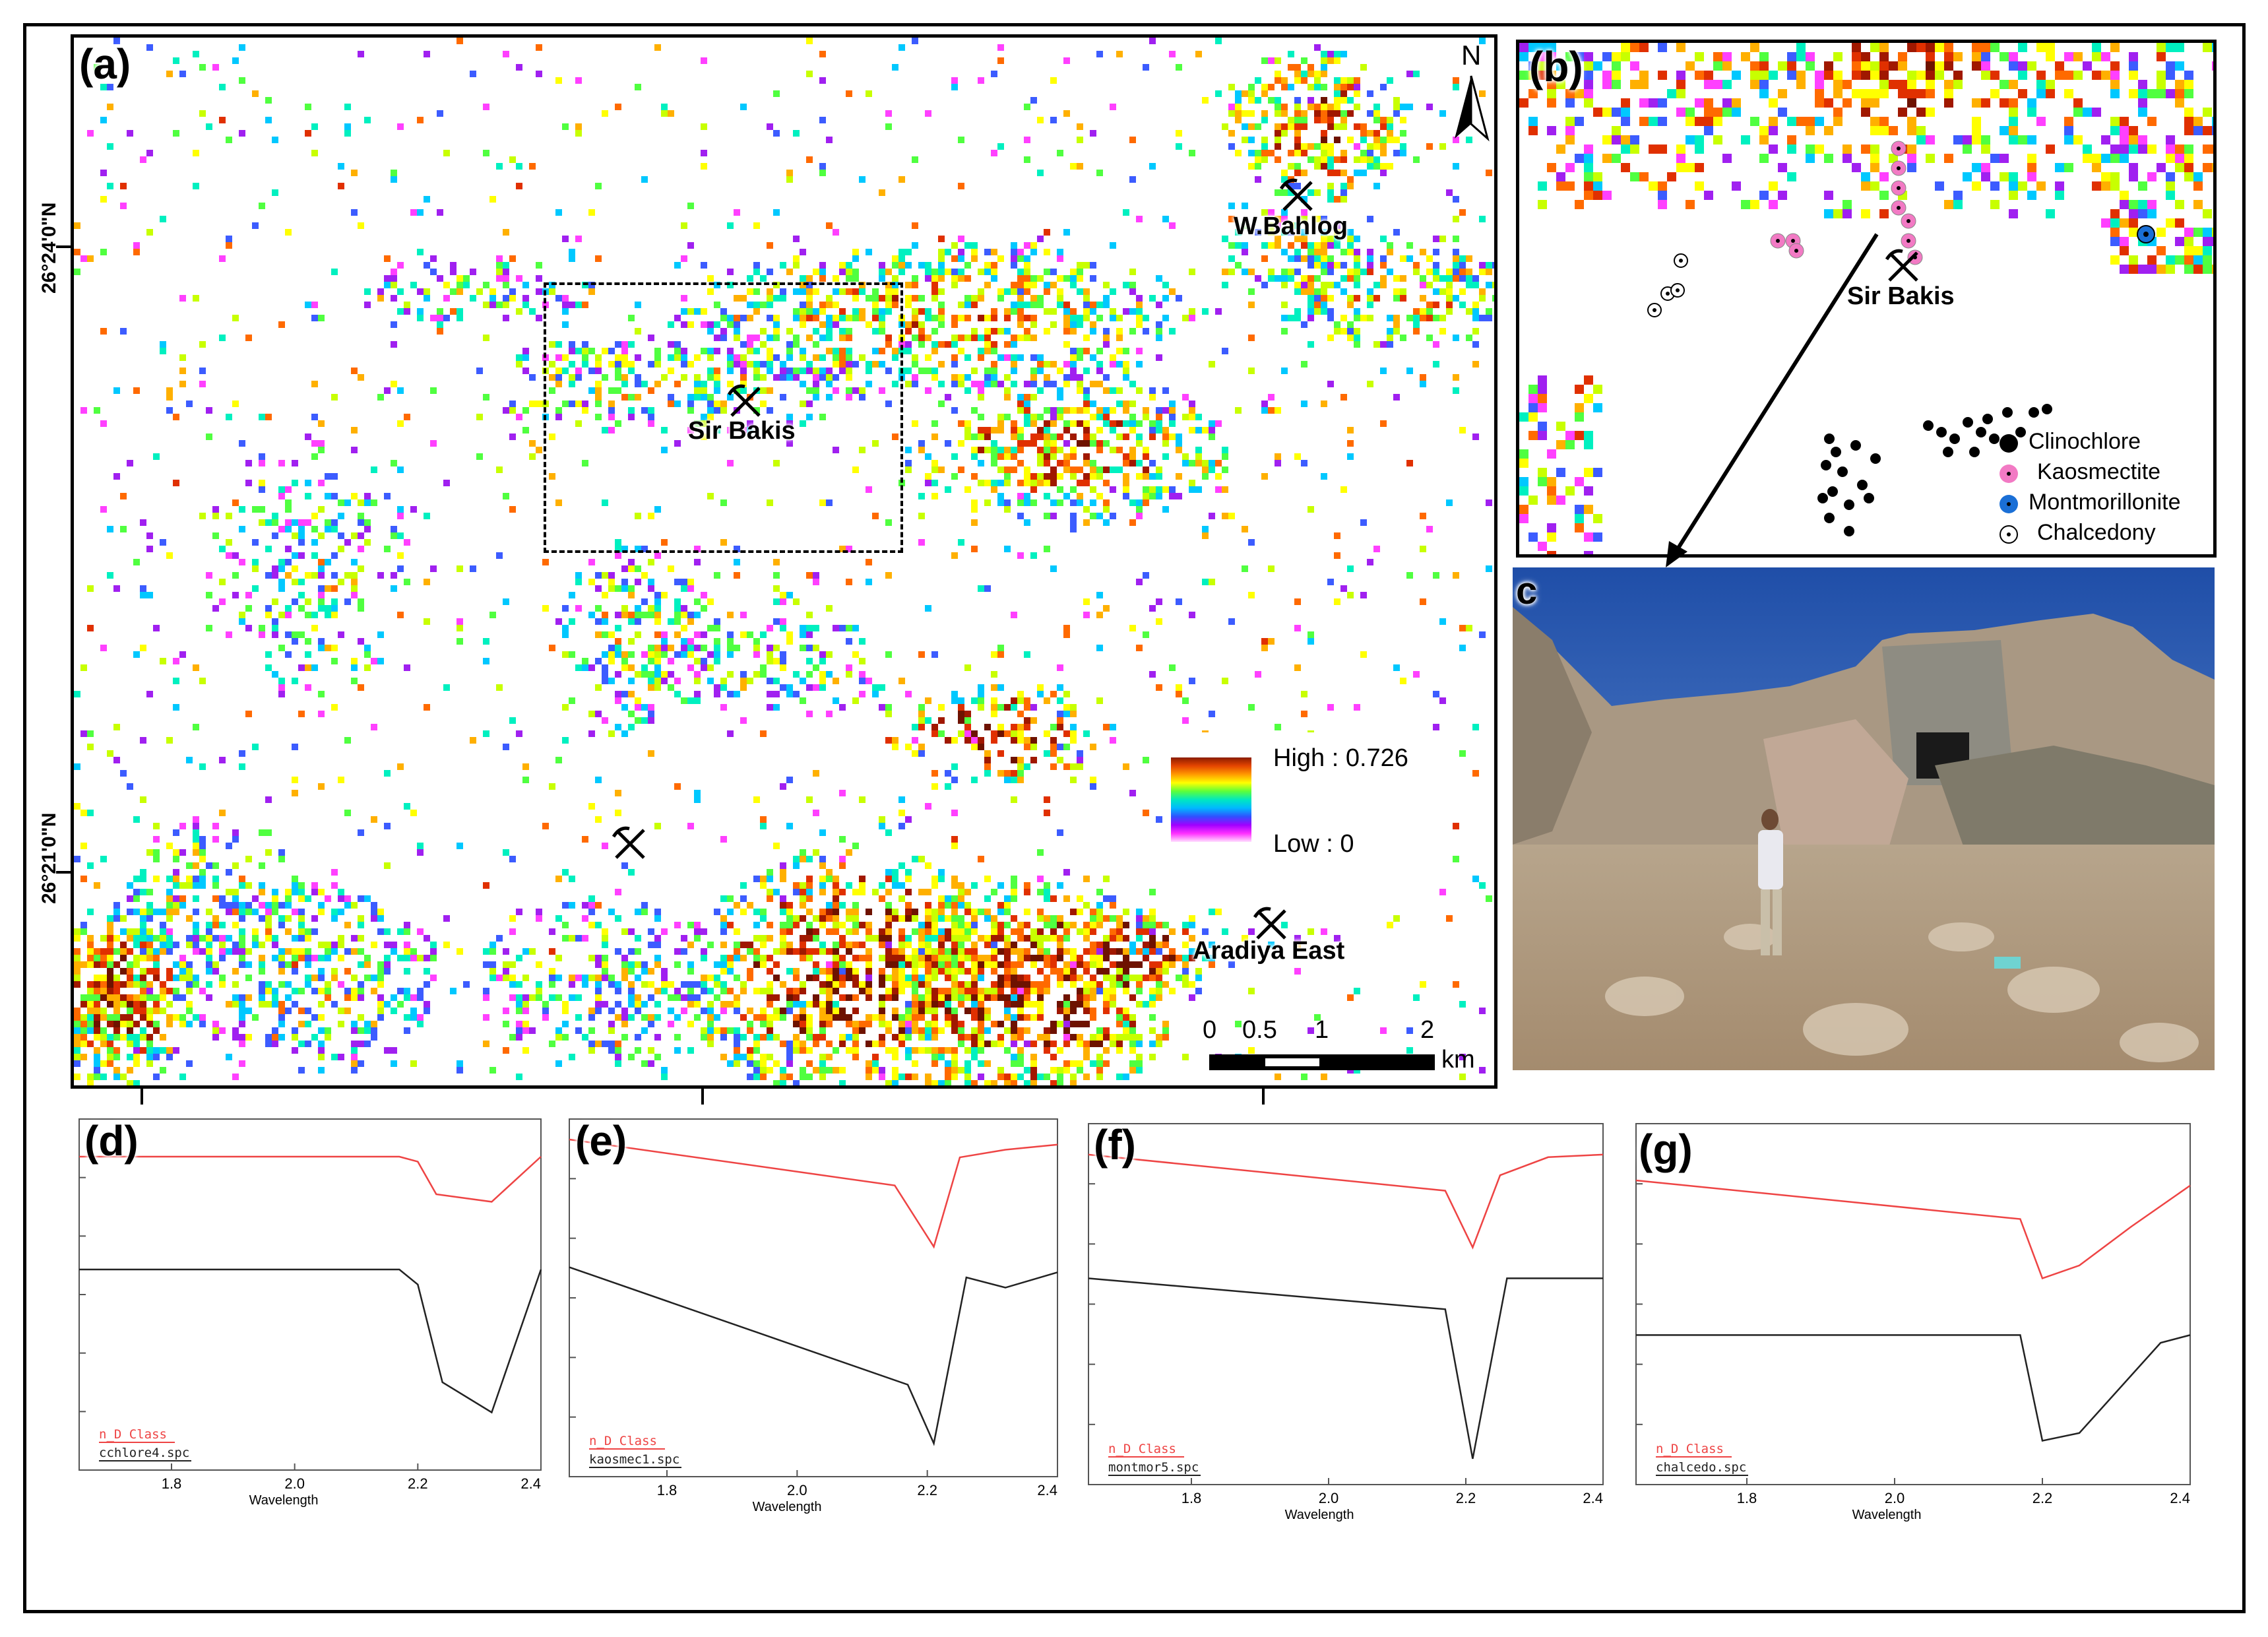 The image size is (2268, 1637). I want to click on site-label-sirbakis: Sir Bakis, so click(742, 431).